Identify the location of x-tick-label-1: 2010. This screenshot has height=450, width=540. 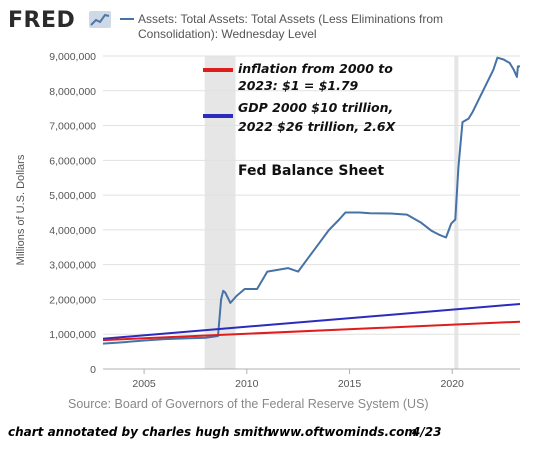
(247, 384).